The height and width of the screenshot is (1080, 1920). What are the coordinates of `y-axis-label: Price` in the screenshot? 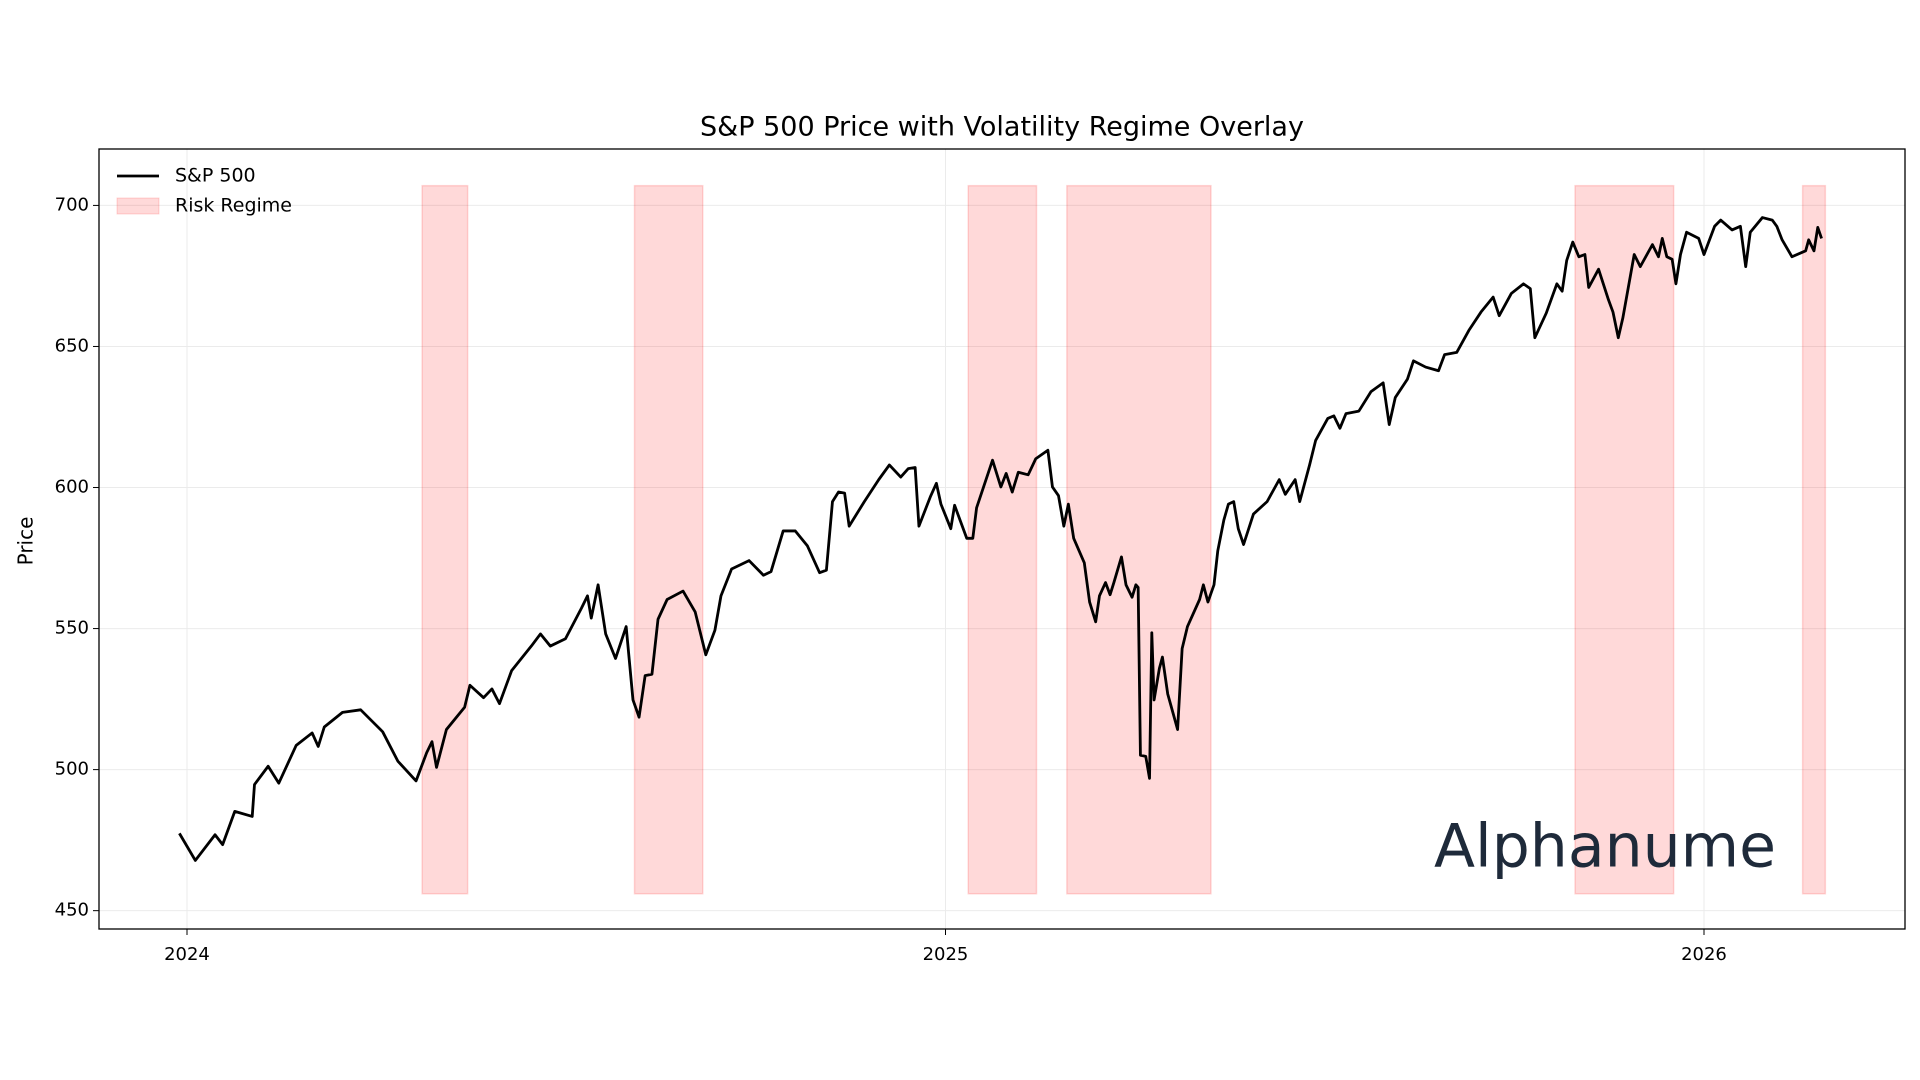 It's located at (26, 541).